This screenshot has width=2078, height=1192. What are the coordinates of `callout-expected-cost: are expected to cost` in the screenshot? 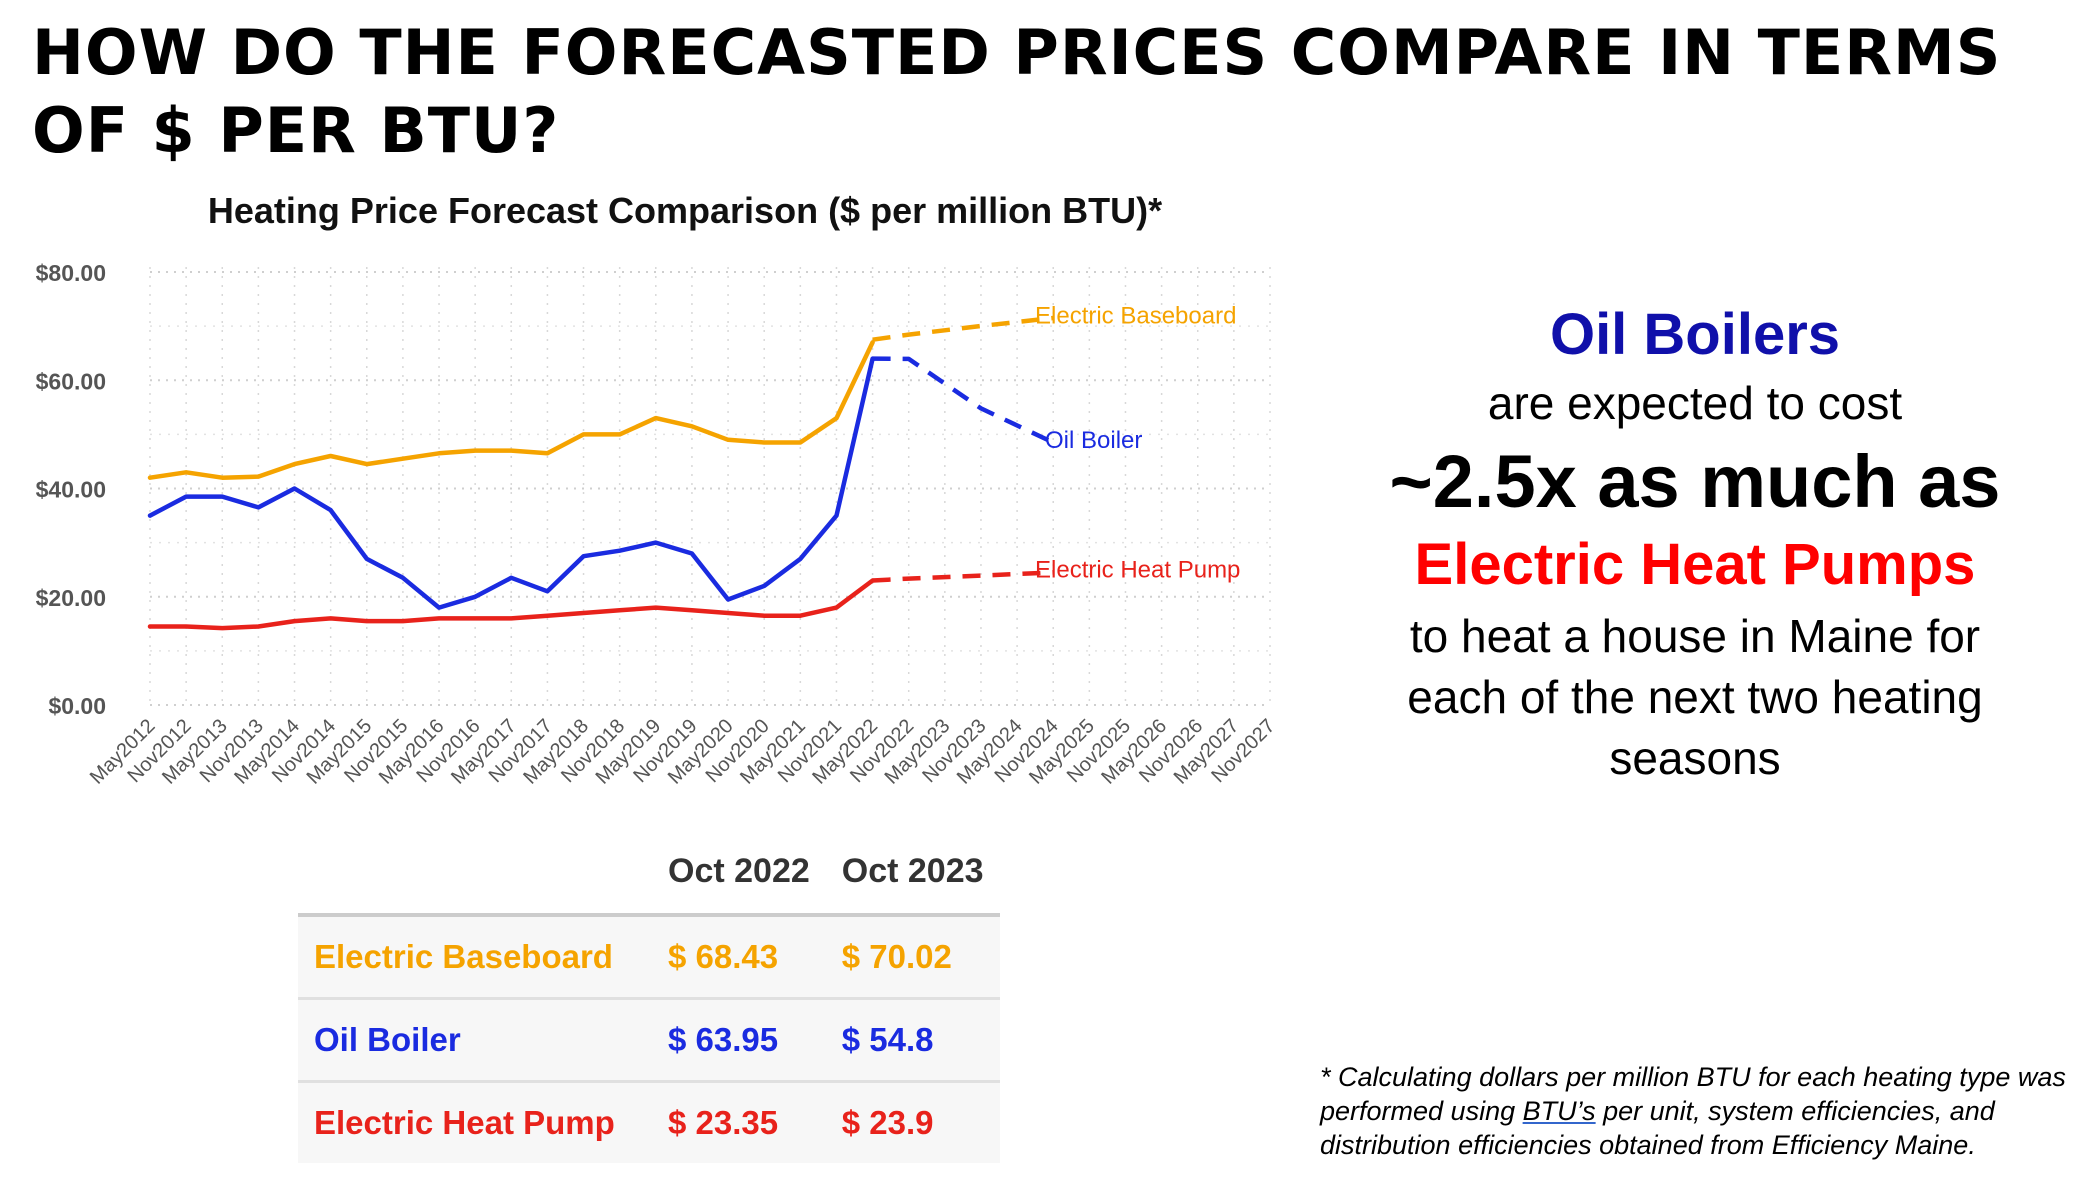 It's located at (1695, 403).